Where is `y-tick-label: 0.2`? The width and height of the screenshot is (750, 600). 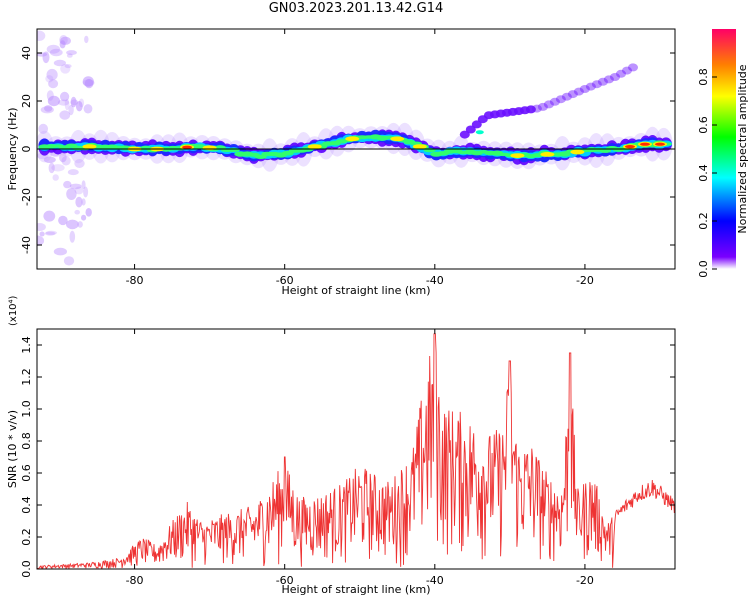
y-tick-label: 0.2 is located at coordinates (26, 537).